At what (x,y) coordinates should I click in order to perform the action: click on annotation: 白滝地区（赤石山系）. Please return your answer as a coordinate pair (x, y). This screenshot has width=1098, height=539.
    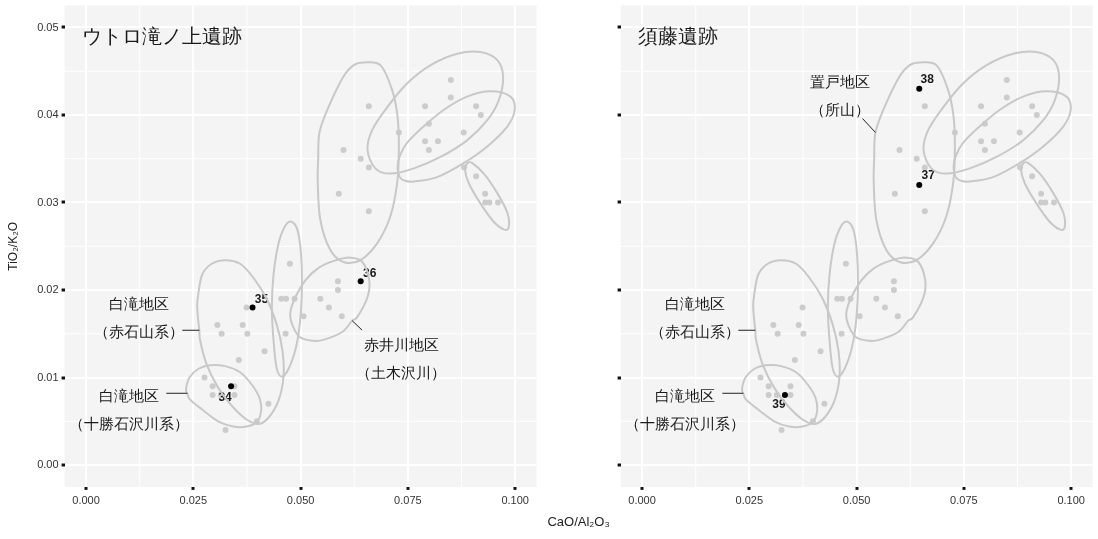
    Looking at the image, I should click on (695, 318).